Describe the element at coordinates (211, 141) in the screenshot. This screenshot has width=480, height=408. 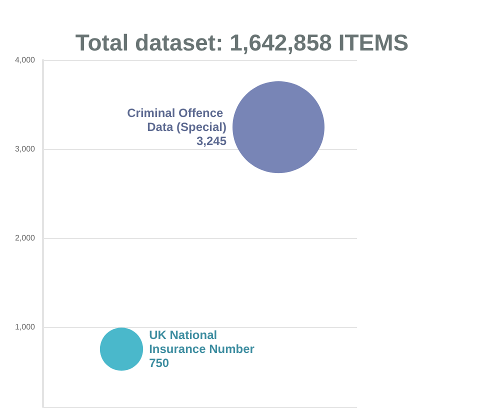
I see `data-label: 3,245` at that location.